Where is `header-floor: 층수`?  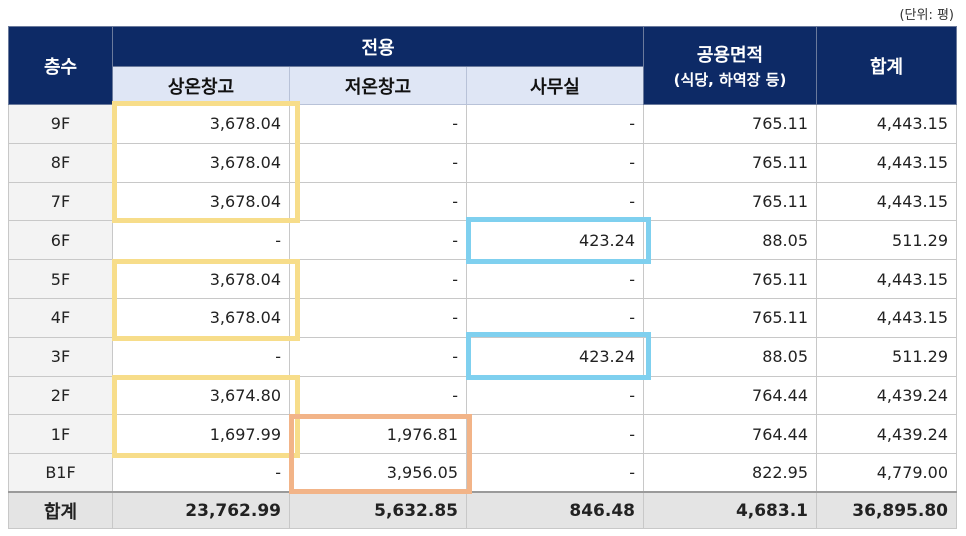 header-floor: 층수 is located at coordinates (60, 65).